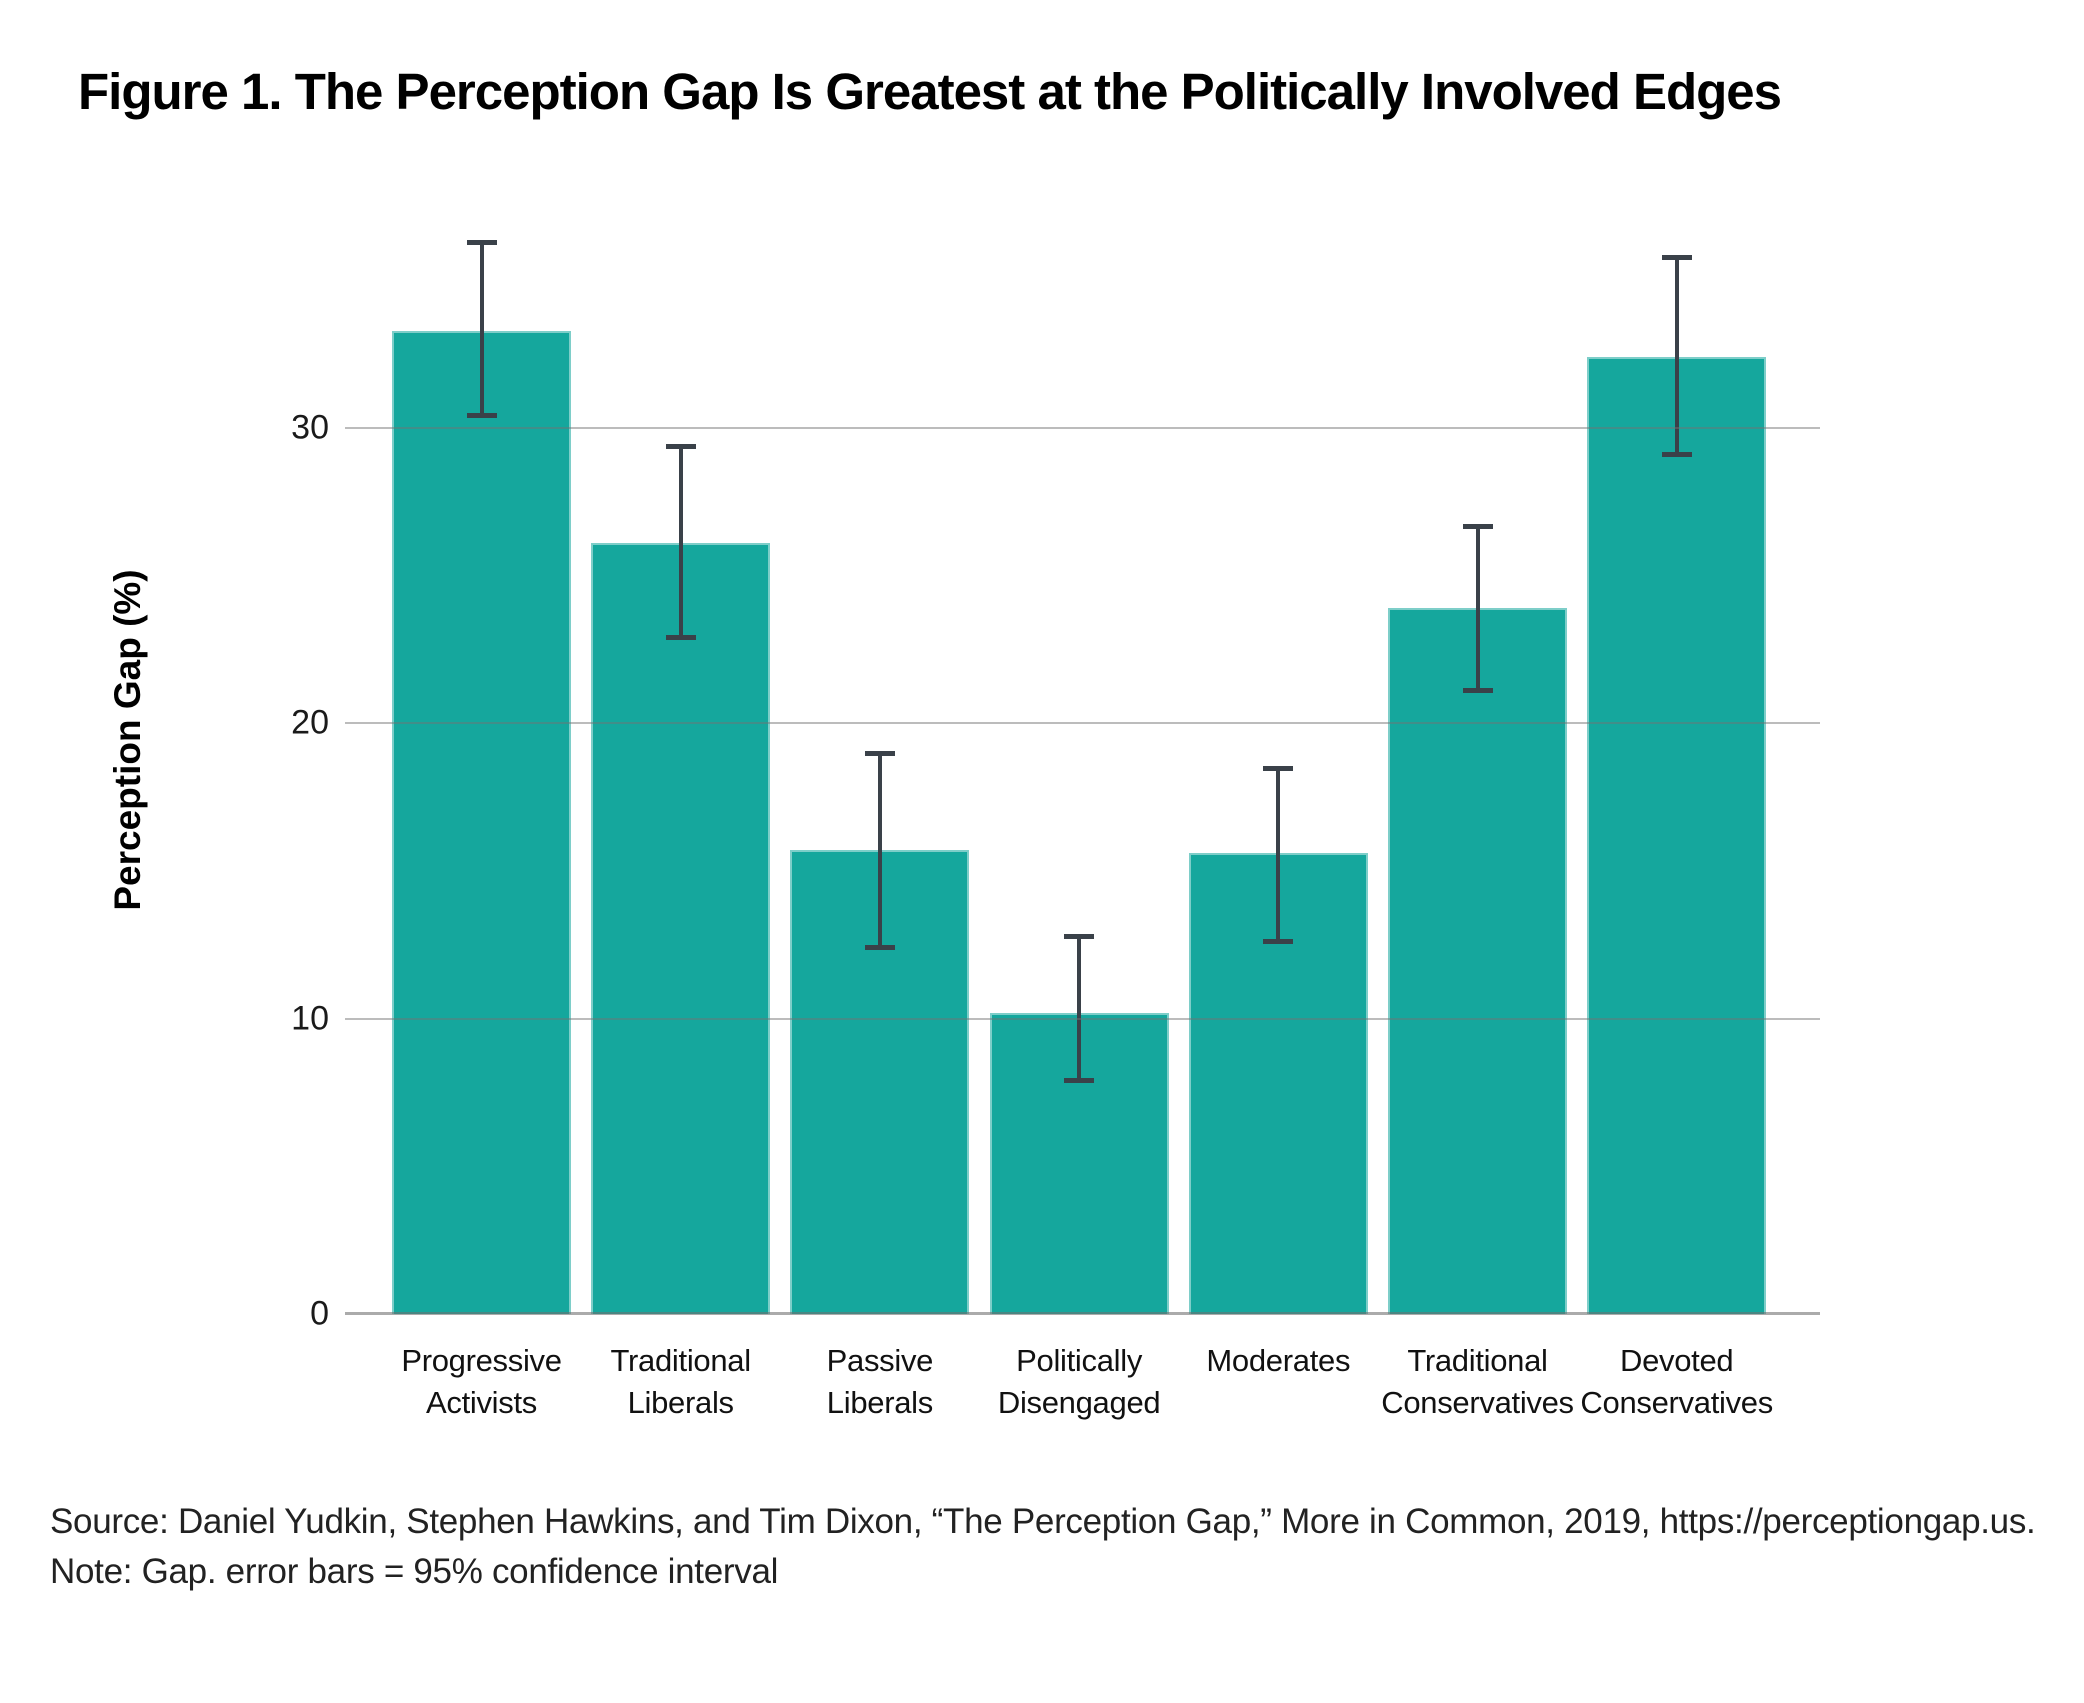  Describe the element at coordinates (681, 1381) in the screenshot. I see `category-label-traditional-liberals: Traditional Liberals` at that location.